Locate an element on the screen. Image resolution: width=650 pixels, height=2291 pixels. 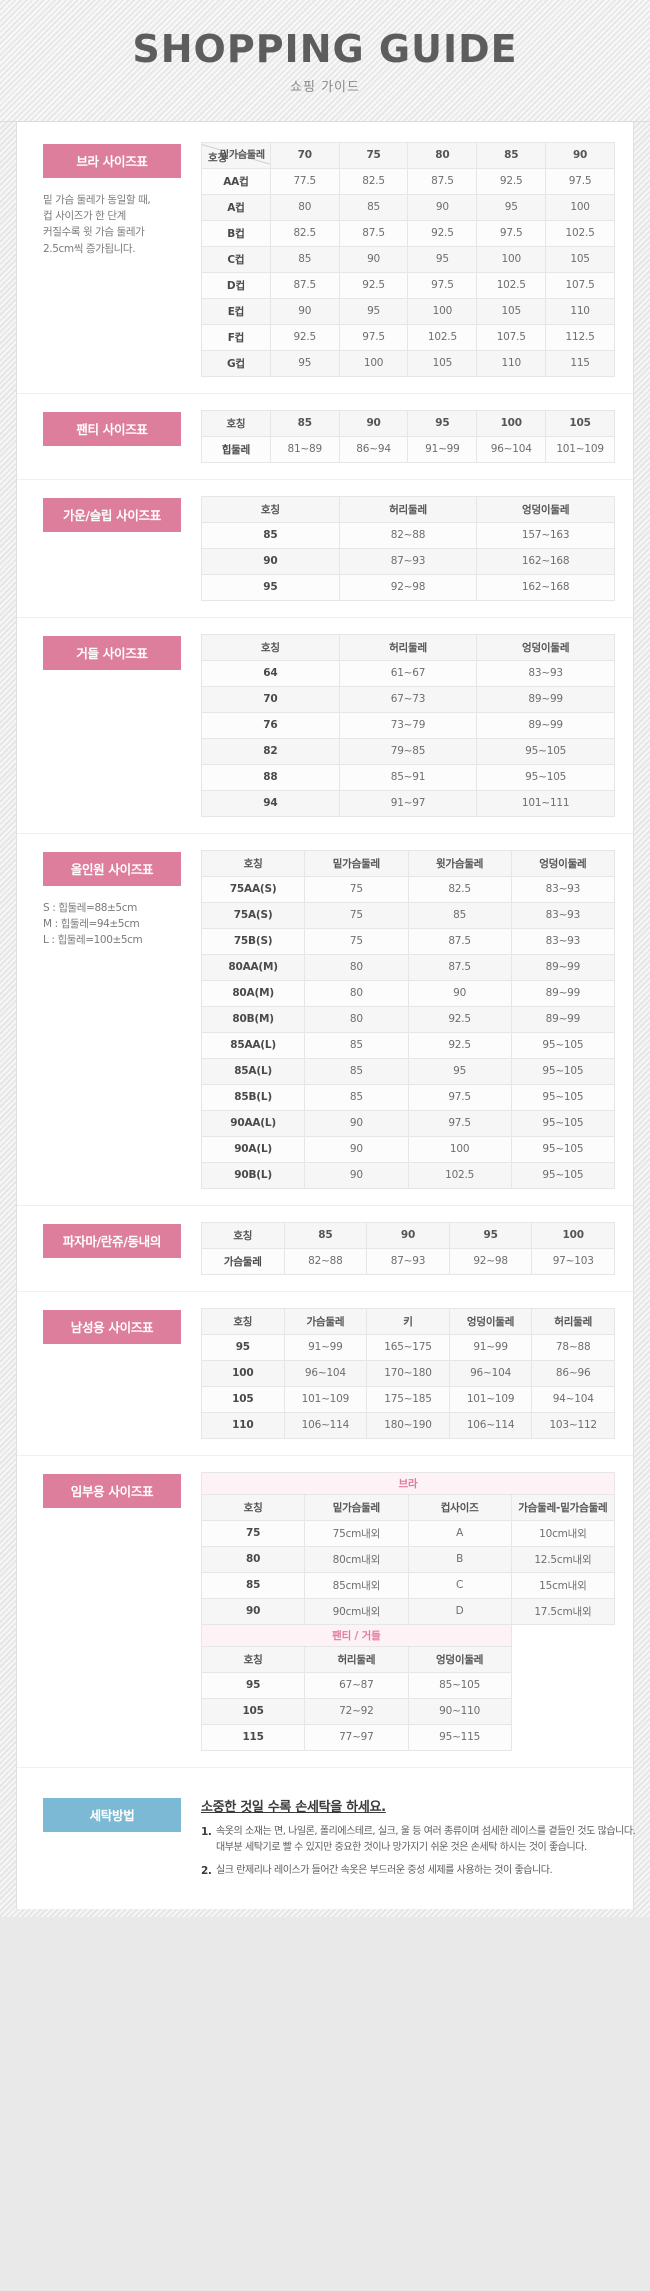
col-header: 밑가슴둘레 is located at coordinates (356, 863).